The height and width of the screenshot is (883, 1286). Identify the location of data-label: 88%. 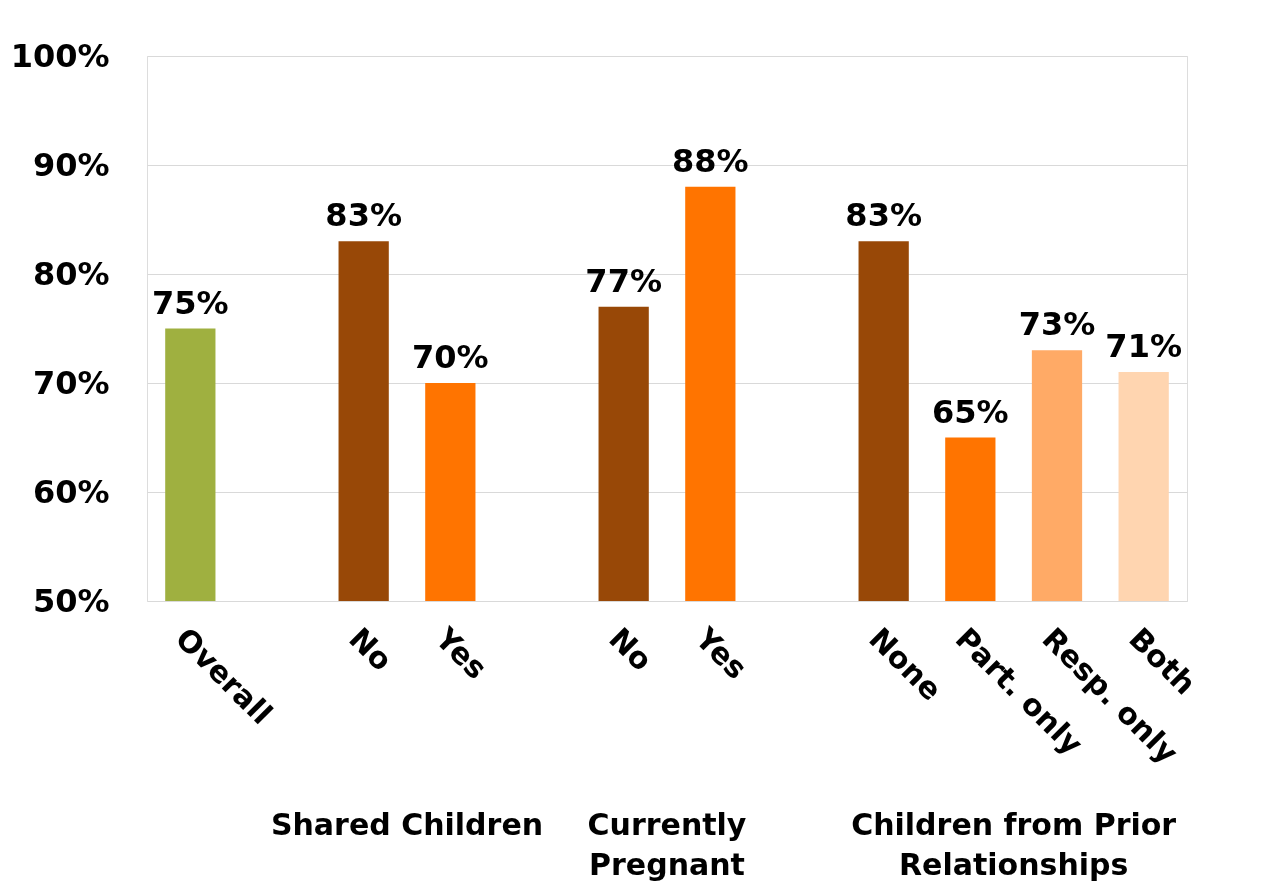
(710, 160).